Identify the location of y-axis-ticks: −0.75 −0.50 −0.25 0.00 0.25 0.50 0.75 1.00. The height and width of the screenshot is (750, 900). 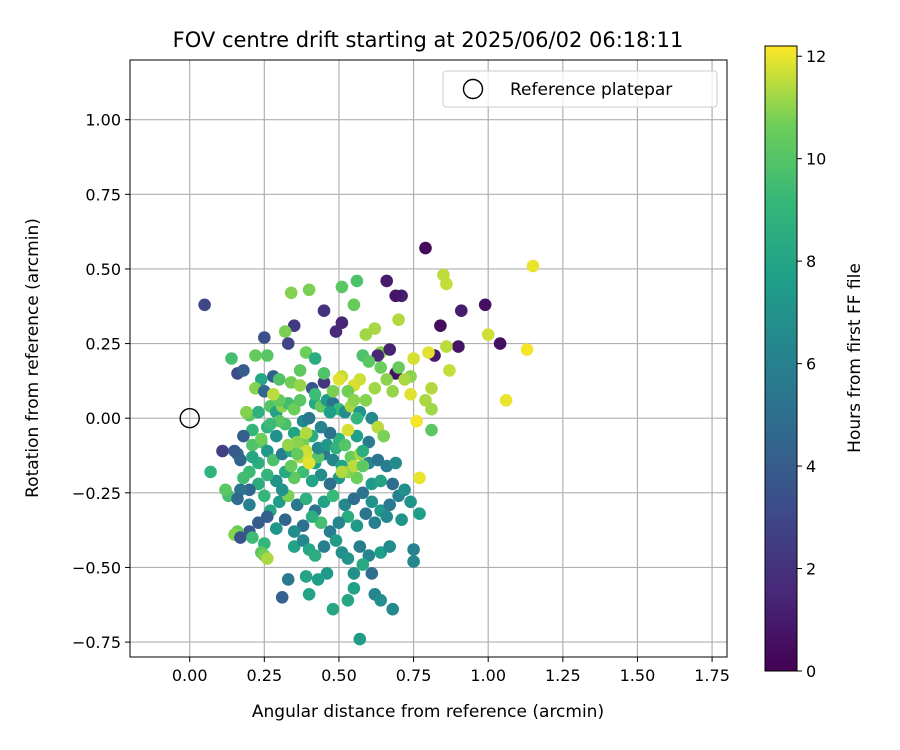
(101, 381).